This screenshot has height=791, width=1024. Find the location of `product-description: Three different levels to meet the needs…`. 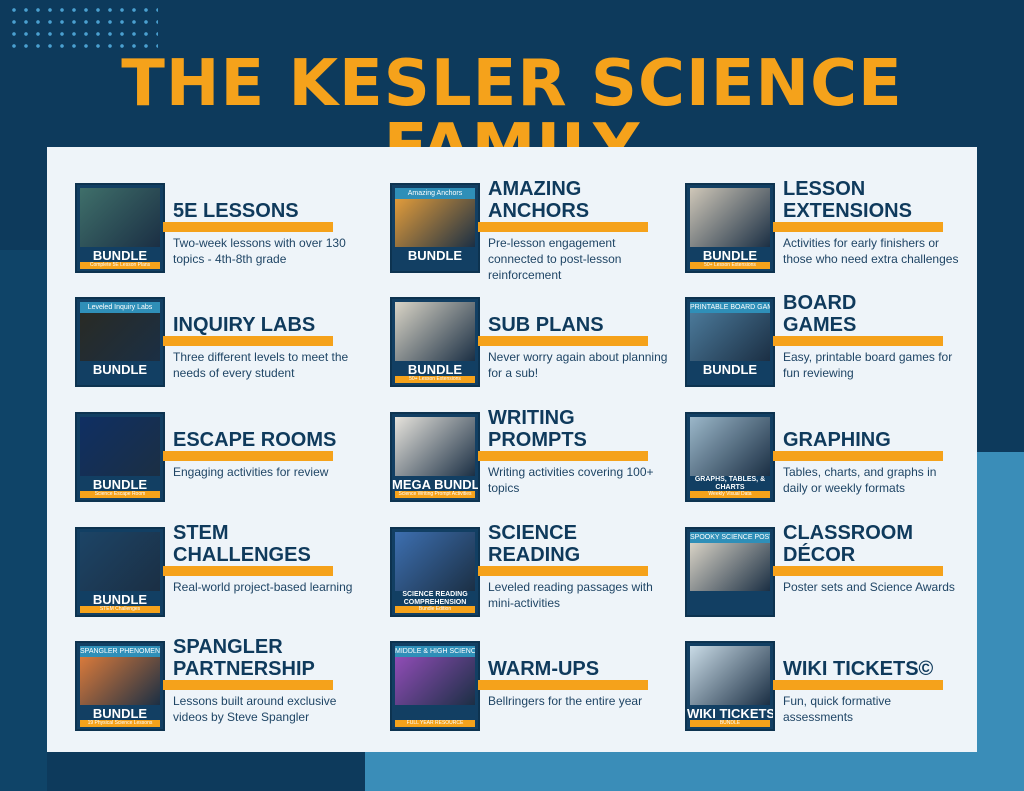

product-description: Three different levels to meet the needs… is located at coordinates (261, 365).